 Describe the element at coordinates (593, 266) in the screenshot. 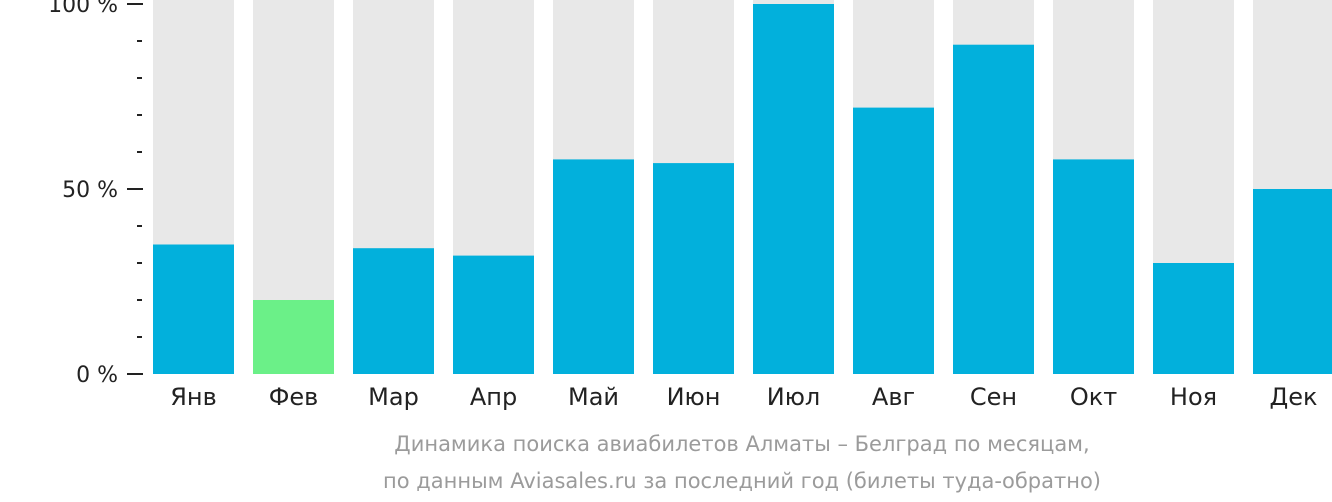

I see `bar-m5` at that location.